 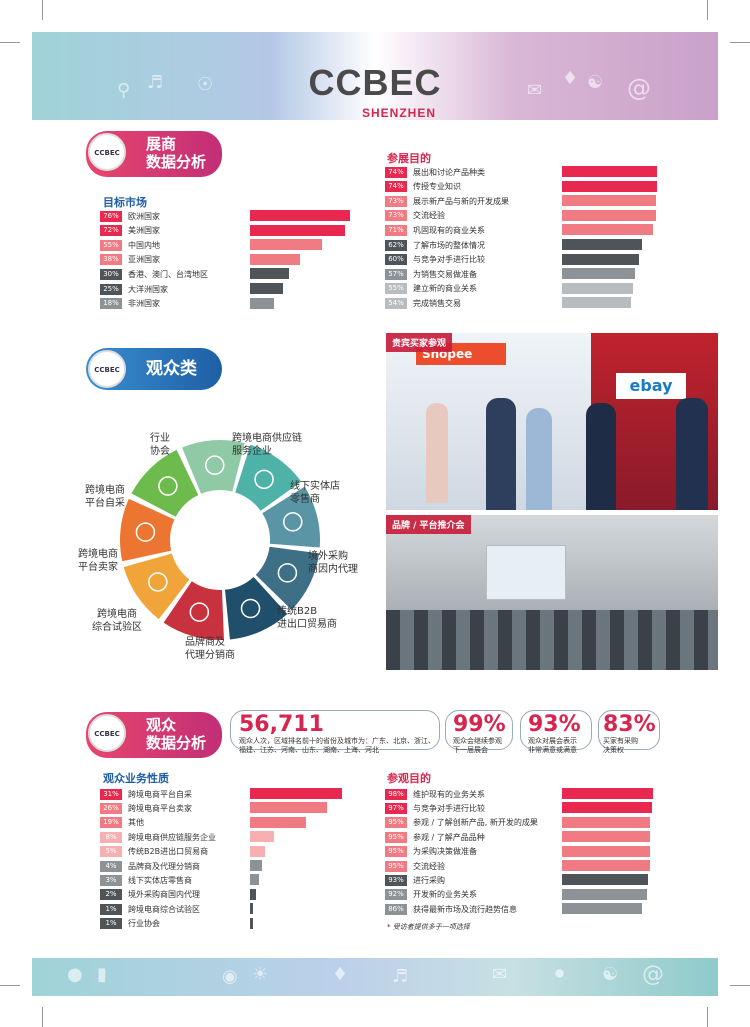 I want to click on bar-row: 74% 传授专业知识, so click(x=423, y=187).